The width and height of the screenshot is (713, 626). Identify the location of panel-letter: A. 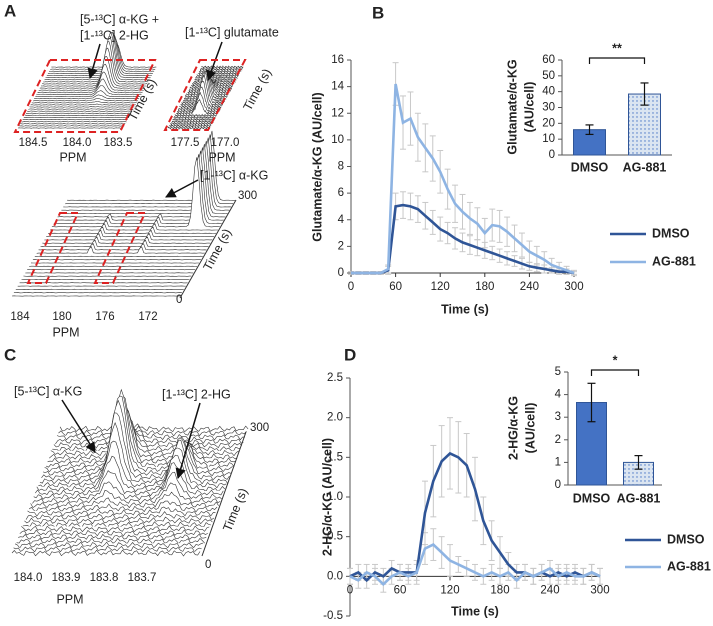
(10, 10).